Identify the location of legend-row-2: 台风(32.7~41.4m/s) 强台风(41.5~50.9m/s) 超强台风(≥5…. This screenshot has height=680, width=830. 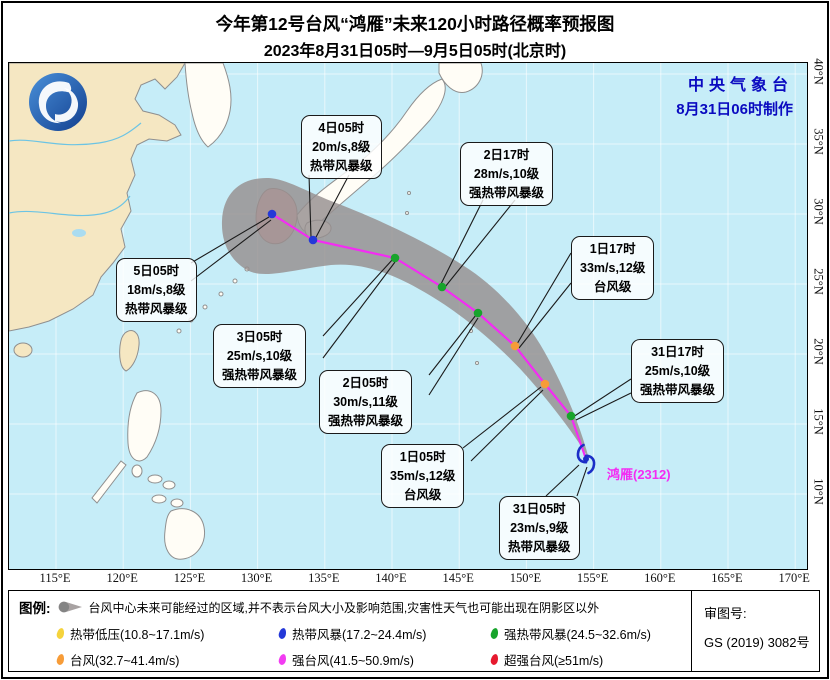
(373, 659).